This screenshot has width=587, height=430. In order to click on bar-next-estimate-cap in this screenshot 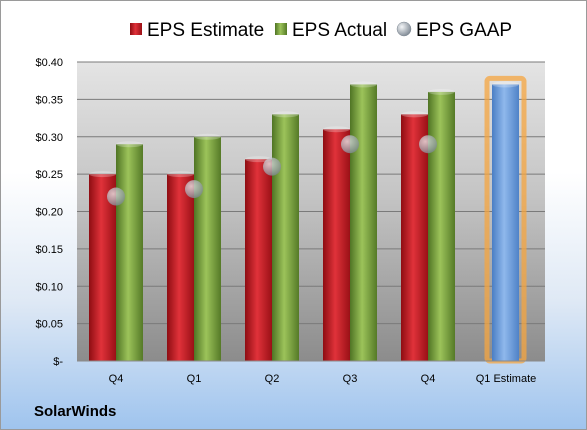, I will do `click(505, 84)`.